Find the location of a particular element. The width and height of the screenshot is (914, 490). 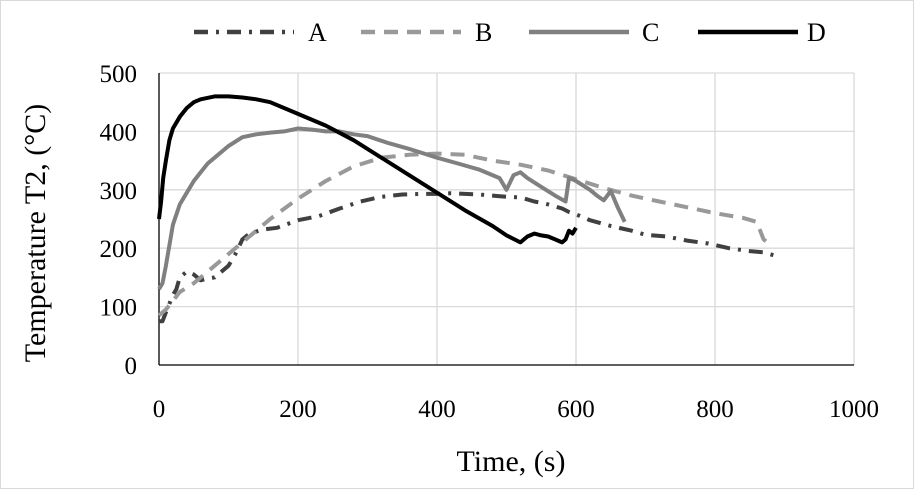

y-axis-title: Temperature T2, (°C) is located at coordinates (35, 233).